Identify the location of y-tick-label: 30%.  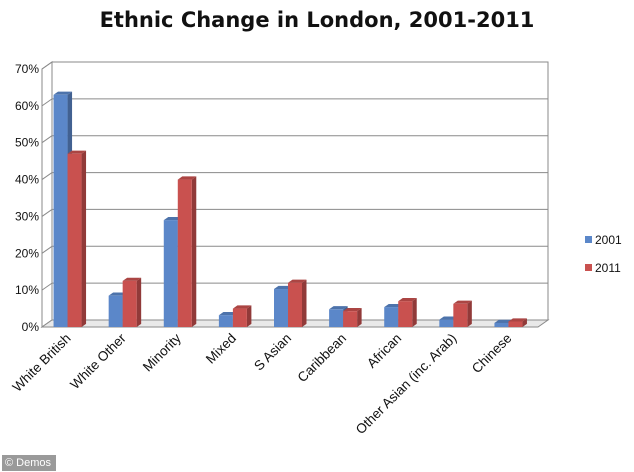
(27, 216).